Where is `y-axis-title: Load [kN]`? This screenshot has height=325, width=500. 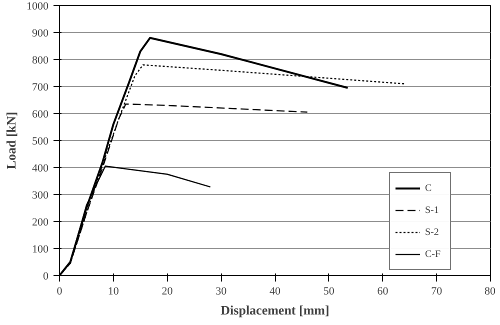 y-axis-title: Load [kN] is located at coordinates (11, 141).